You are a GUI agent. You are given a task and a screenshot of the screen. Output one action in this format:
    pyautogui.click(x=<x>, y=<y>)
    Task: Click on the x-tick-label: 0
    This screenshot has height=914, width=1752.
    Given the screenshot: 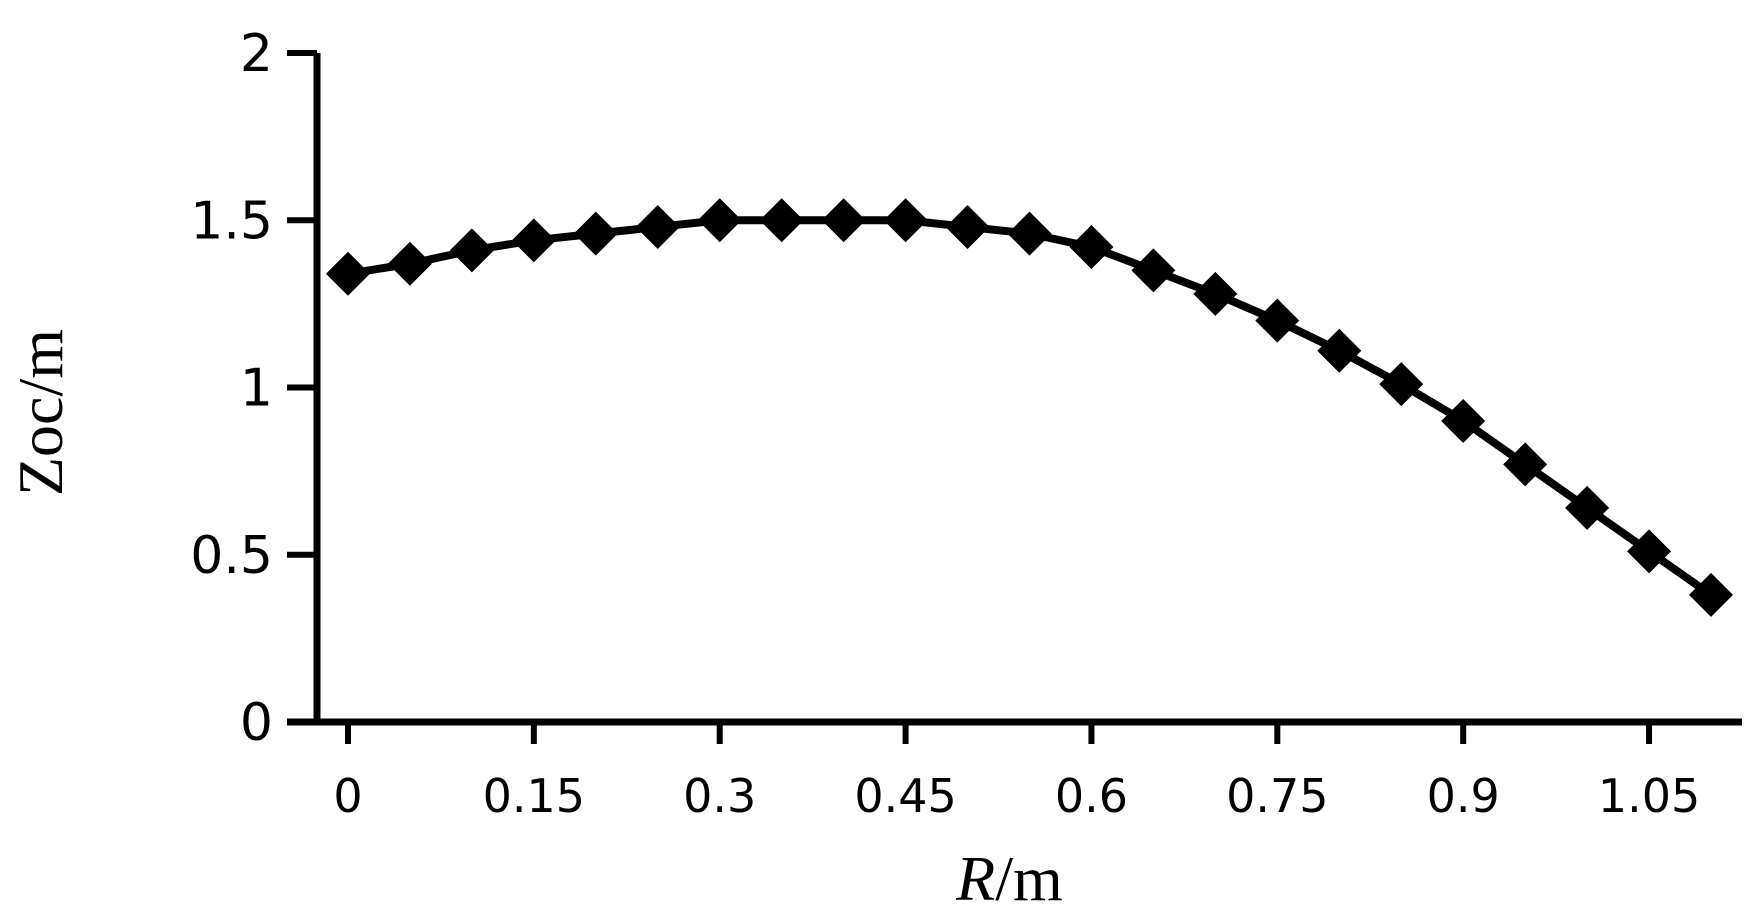 What is the action you would take?
    pyautogui.click(x=347, y=796)
    